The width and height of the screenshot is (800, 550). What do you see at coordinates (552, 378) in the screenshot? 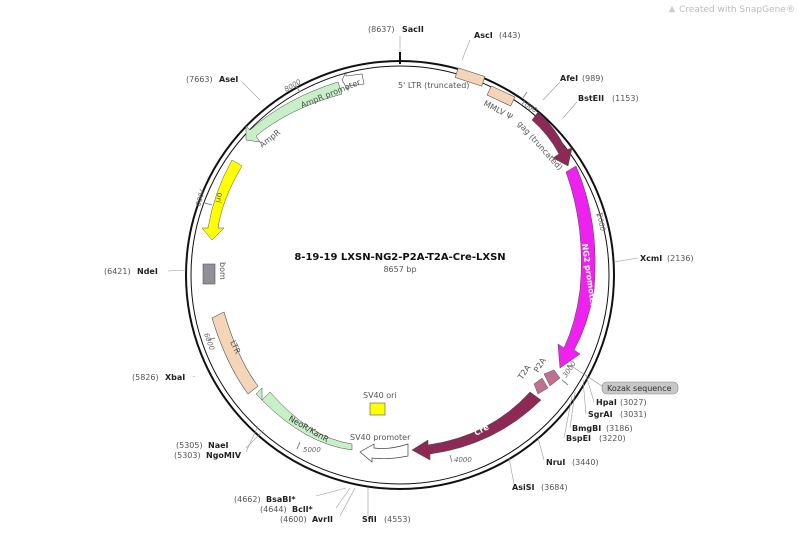
I see `p2a-arrow` at bounding box center [552, 378].